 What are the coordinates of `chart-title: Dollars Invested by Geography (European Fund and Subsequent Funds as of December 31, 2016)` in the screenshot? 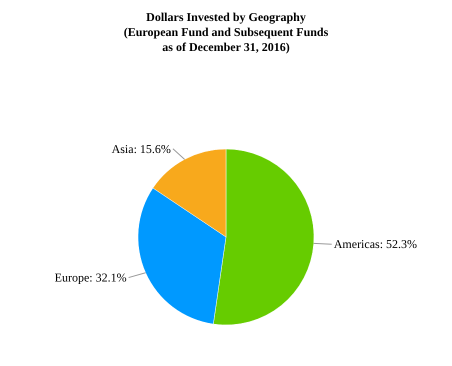 It's located at (226, 32).